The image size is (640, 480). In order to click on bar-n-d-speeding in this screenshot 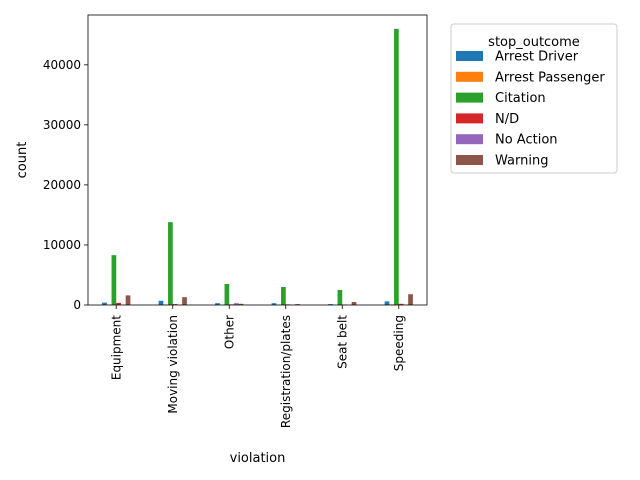, I will do `click(401, 304)`.